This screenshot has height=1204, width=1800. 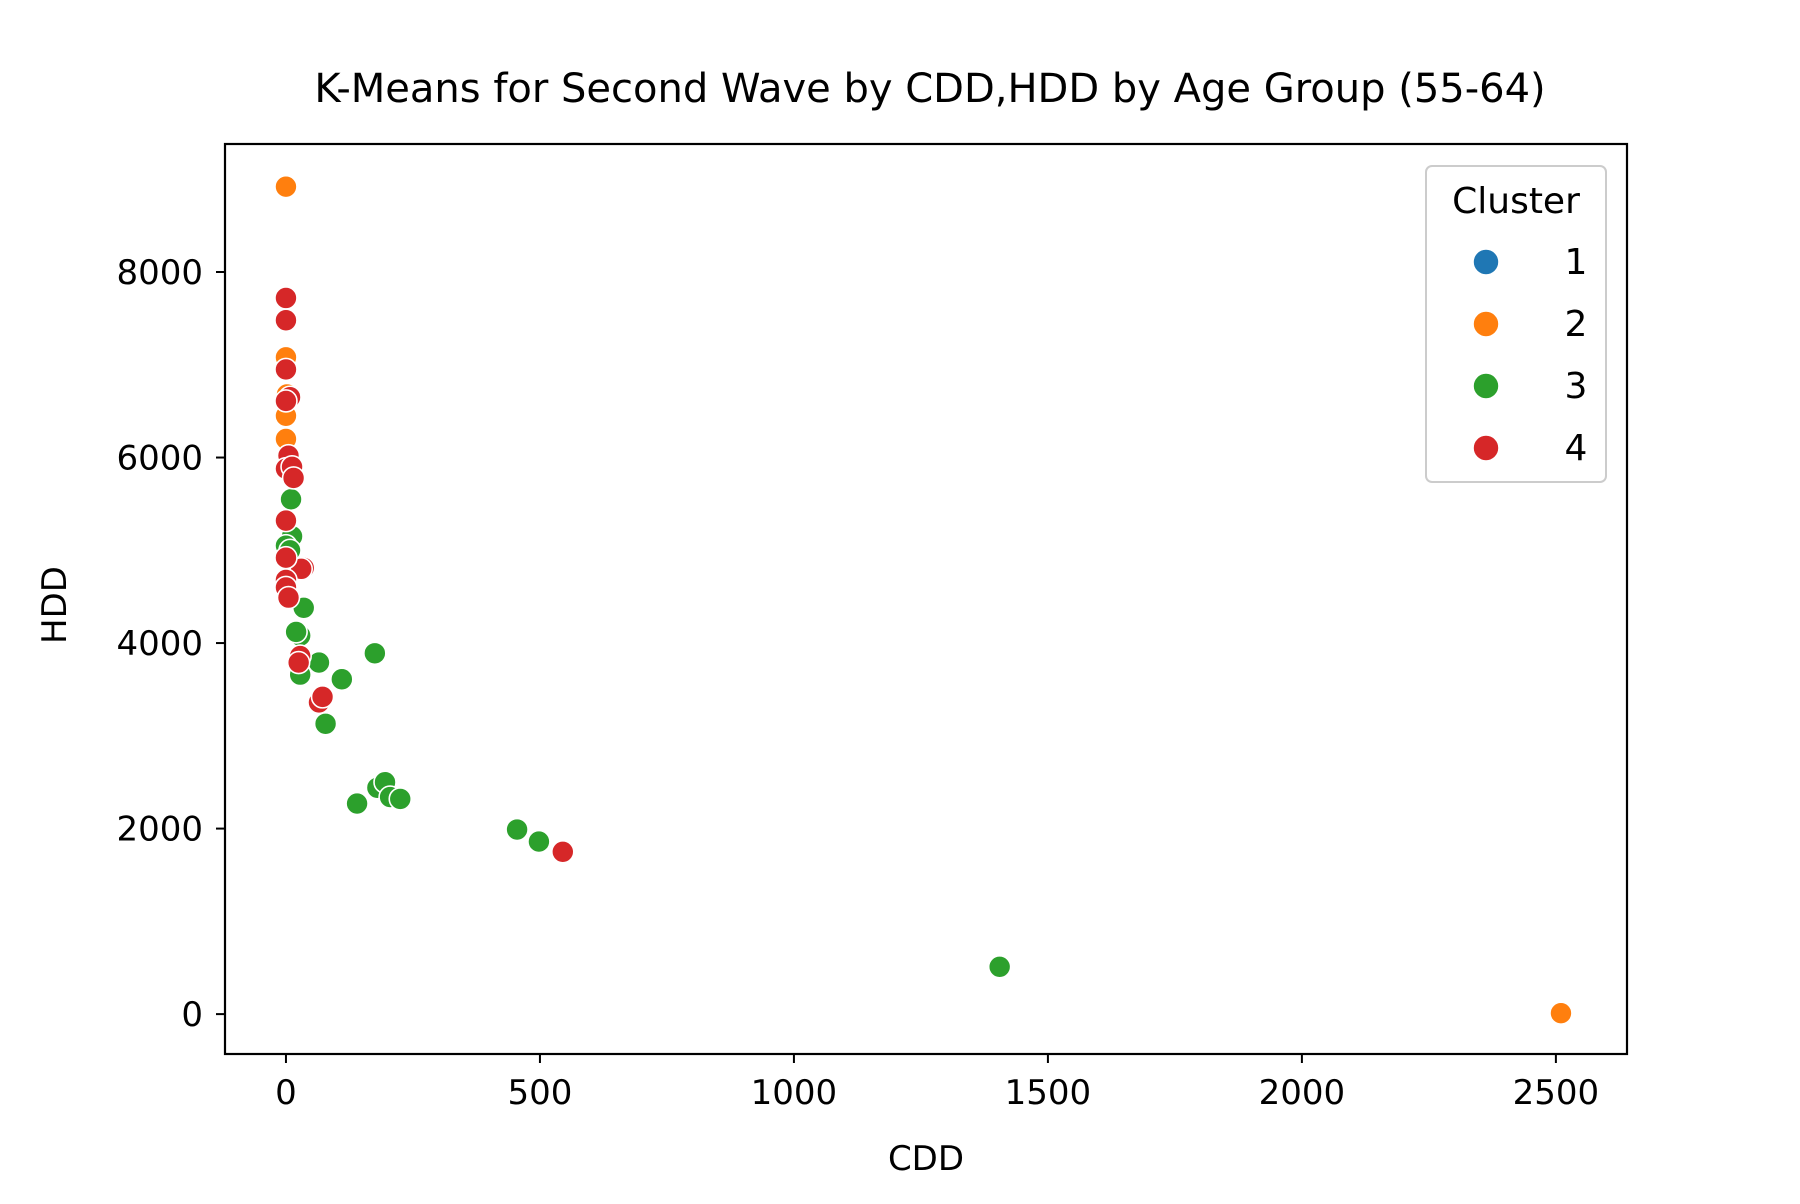 I want to click on legend-label: 1, so click(x=1576, y=262).